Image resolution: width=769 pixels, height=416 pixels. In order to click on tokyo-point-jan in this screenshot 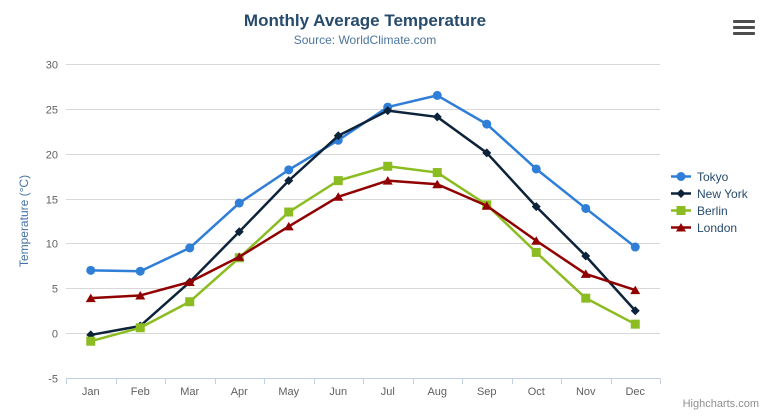, I will do `click(91, 270)`.